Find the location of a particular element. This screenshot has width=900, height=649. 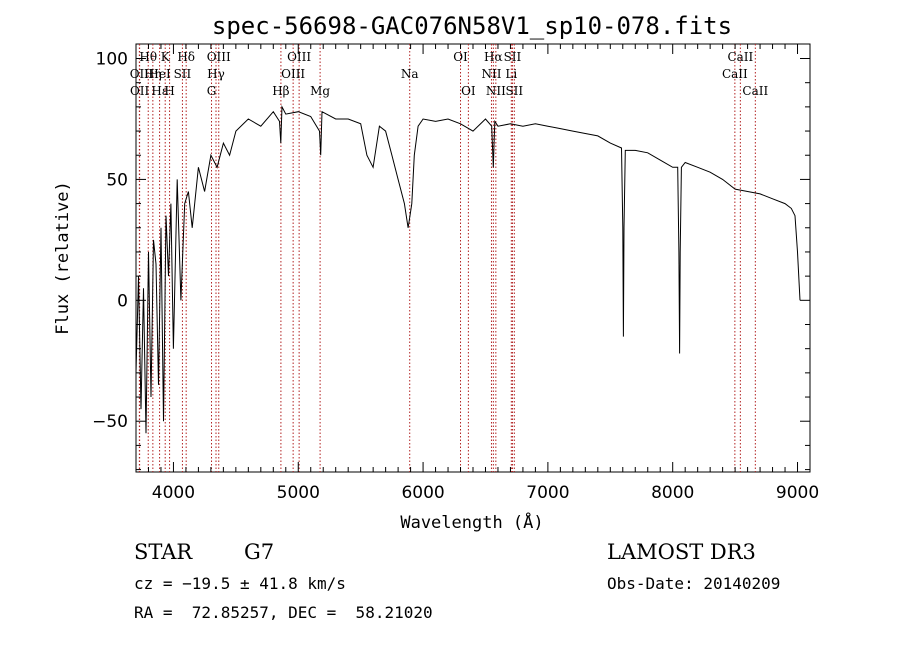

line-label: Hβ is located at coordinates (280, 91).